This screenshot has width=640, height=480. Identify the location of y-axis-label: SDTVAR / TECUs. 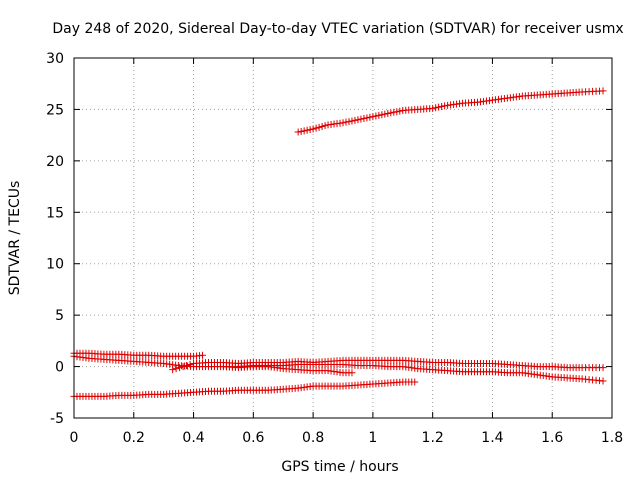
(15, 238).